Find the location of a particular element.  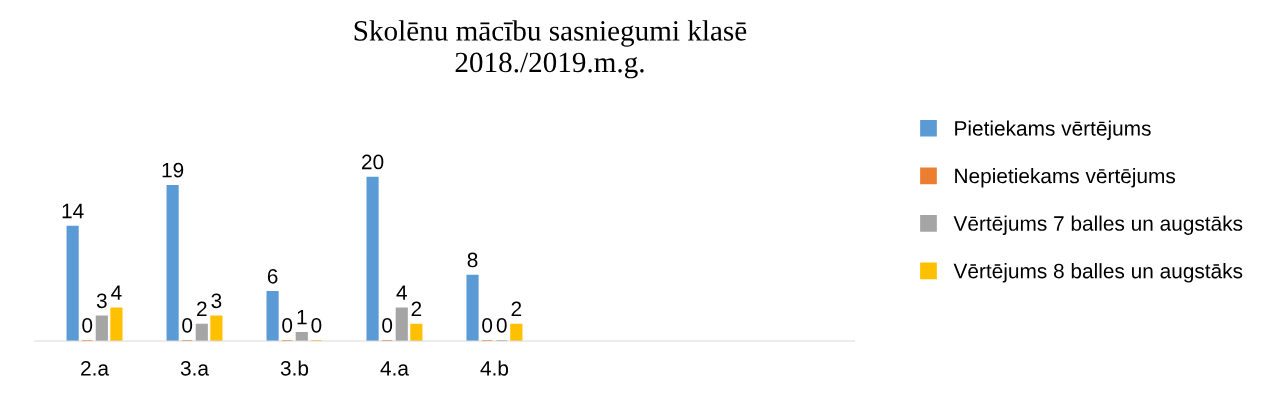

legend-label: Pietiekams vērtējums is located at coordinates (1053, 130).